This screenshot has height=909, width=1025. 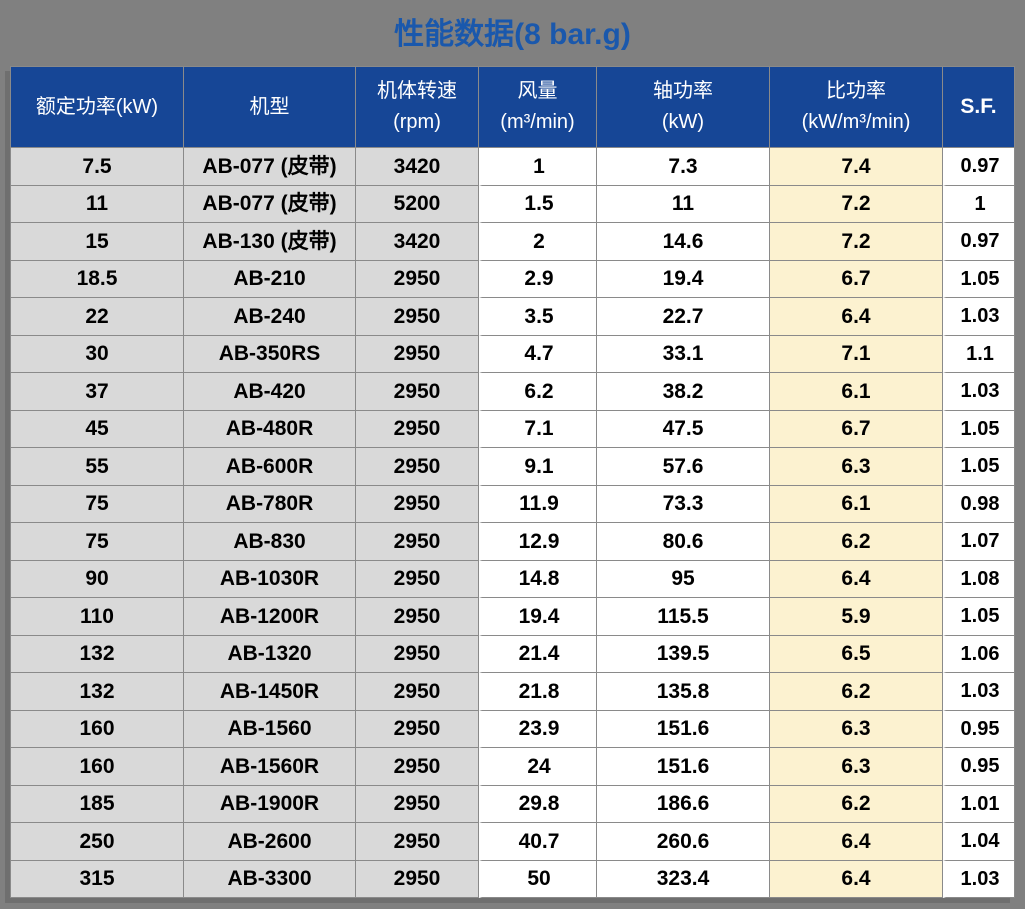 What do you see at coordinates (856, 354) in the screenshot?
I see `cell-specific-power: 7.1` at bounding box center [856, 354].